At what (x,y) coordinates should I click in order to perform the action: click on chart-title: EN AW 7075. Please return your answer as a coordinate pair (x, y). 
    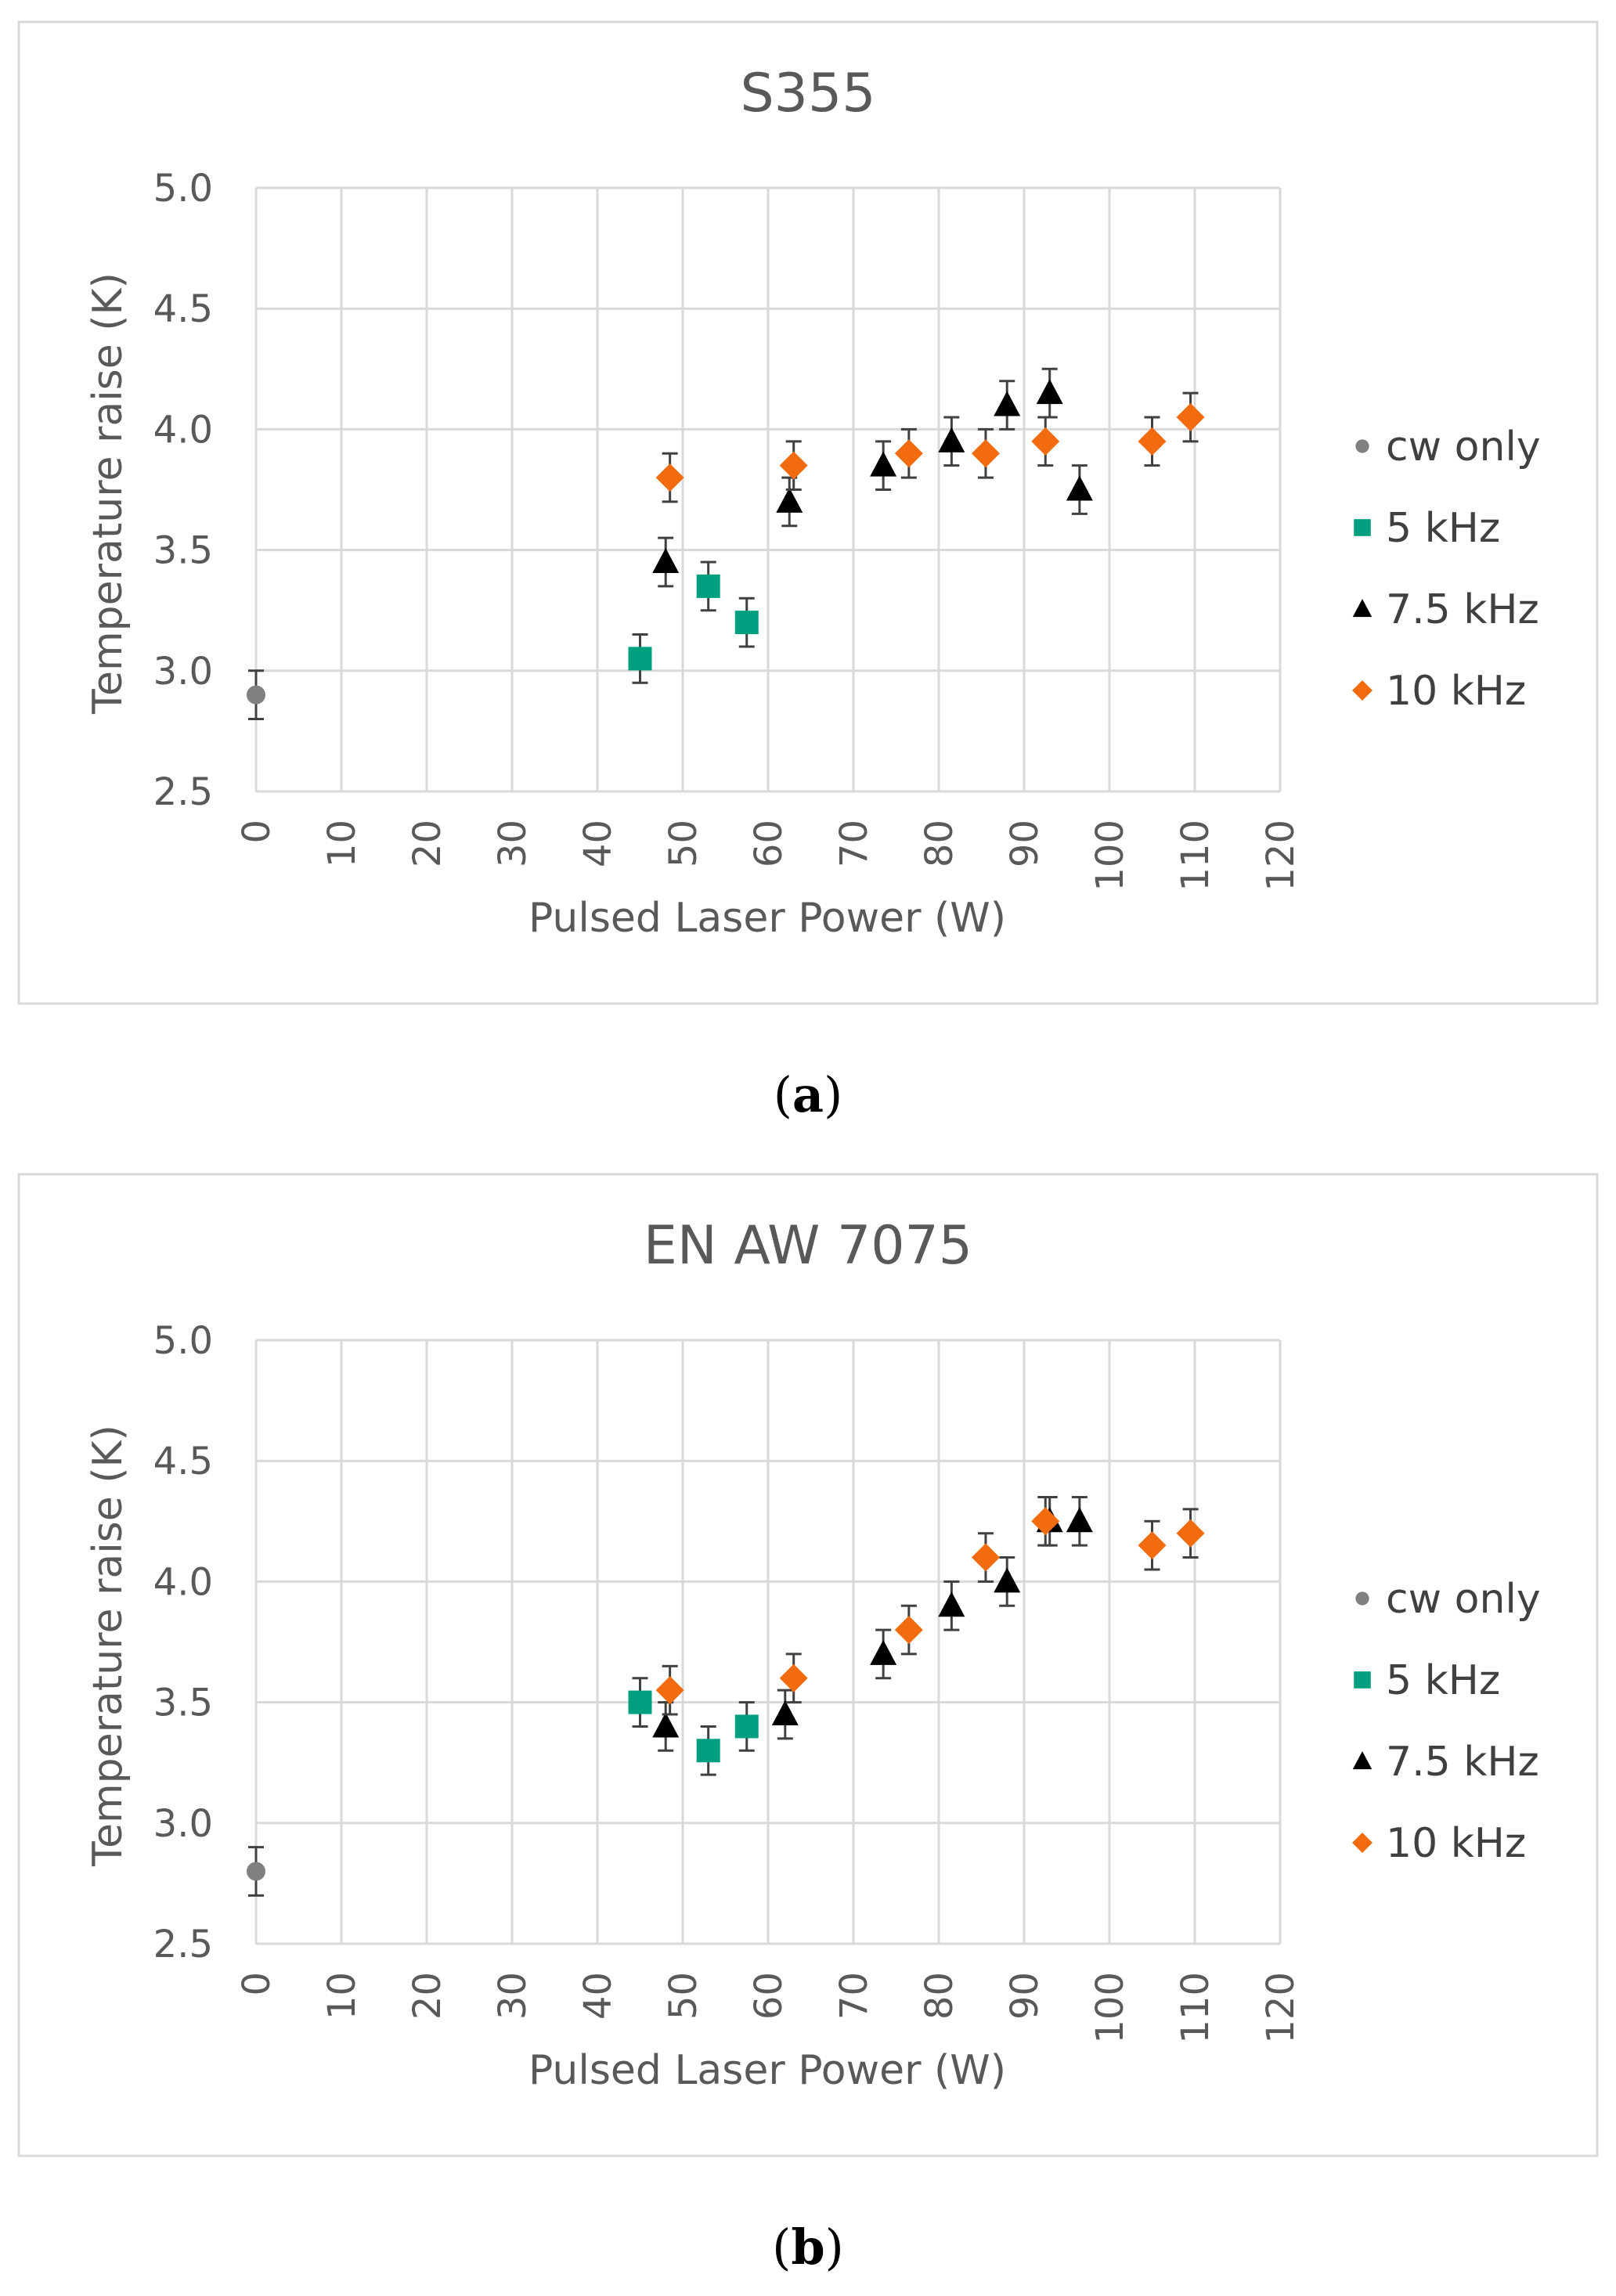
    Looking at the image, I should click on (808, 1246).